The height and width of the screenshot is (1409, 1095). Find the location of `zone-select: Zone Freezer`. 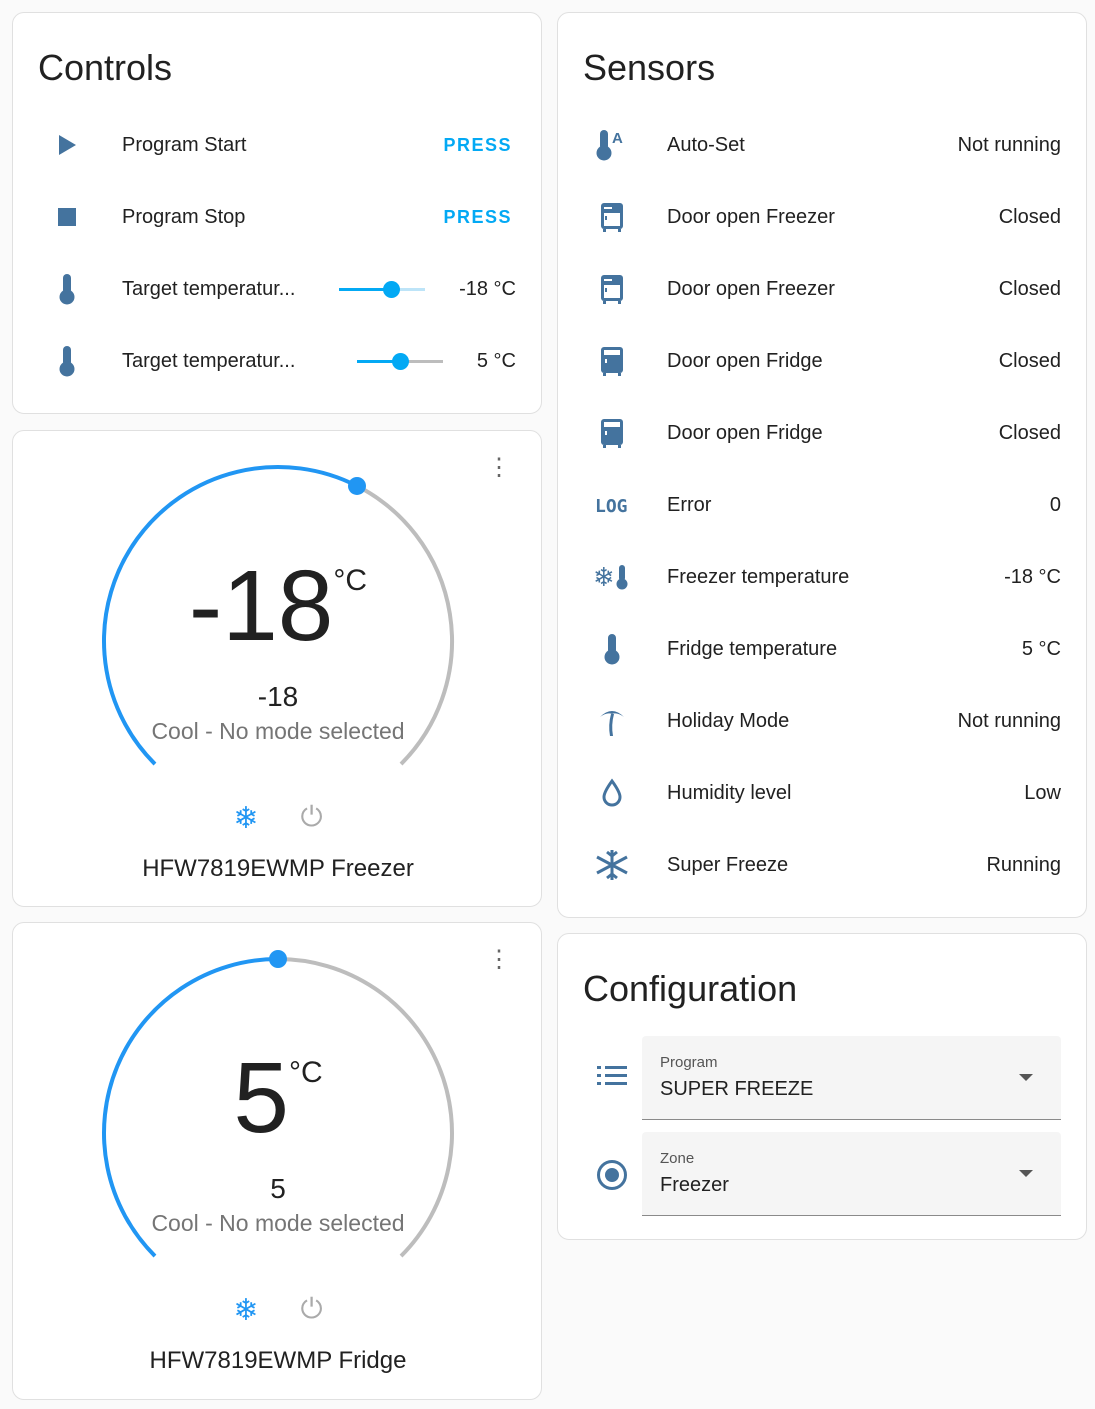

zone-select: Zone Freezer is located at coordinates (851, 1174).